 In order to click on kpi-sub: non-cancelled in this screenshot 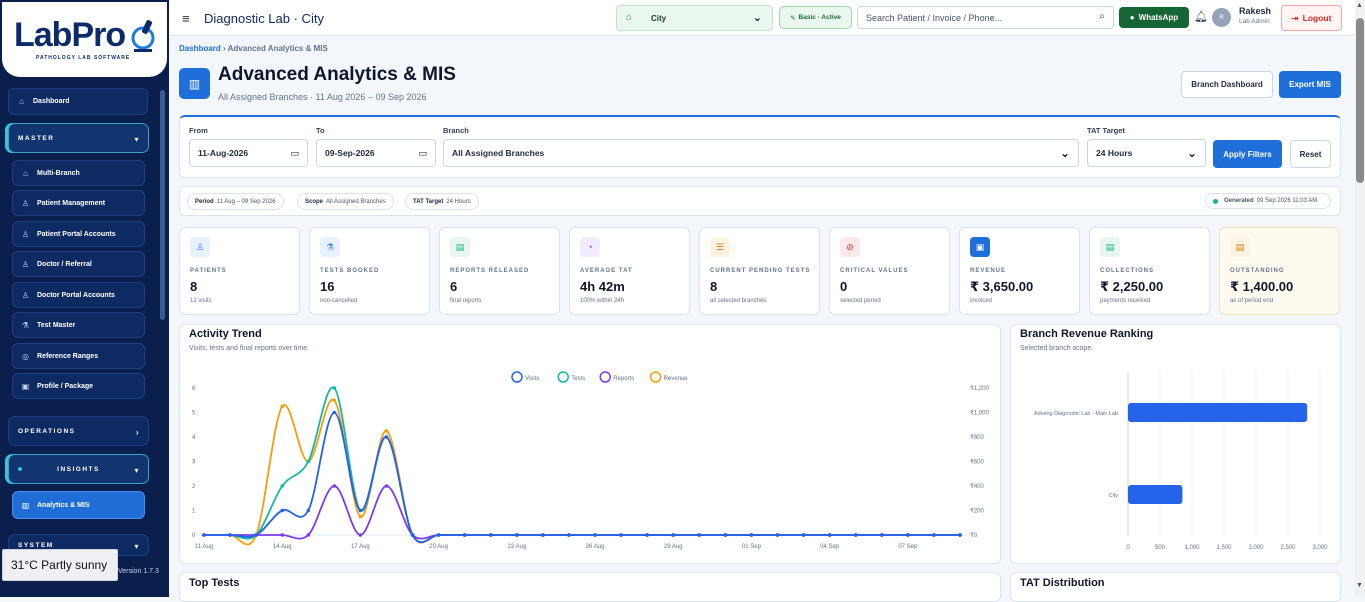, I will do `click(339, 301)`.